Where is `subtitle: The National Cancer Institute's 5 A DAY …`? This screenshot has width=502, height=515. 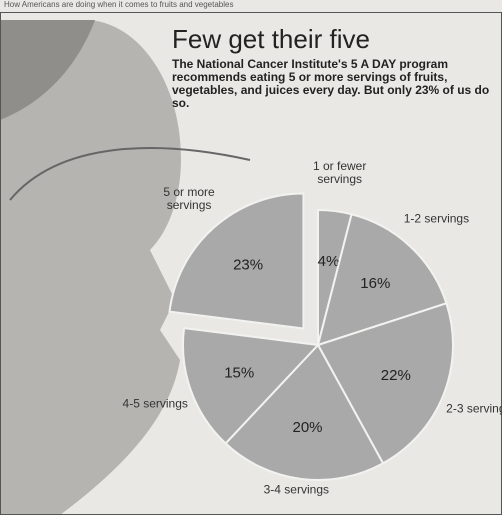
subtitle: The National Cancer Institute's 5 A DAY … is located at coordinates (331, 83).